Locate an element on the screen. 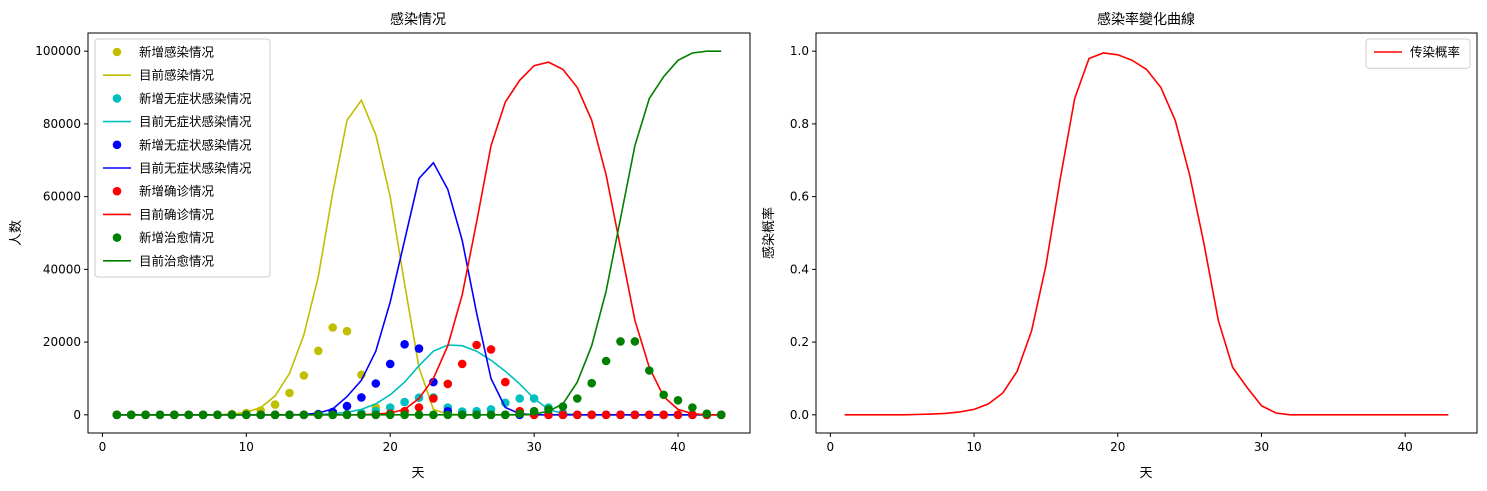  y-axis-label-right: 感染概率 is located at coordinates (769, 233).